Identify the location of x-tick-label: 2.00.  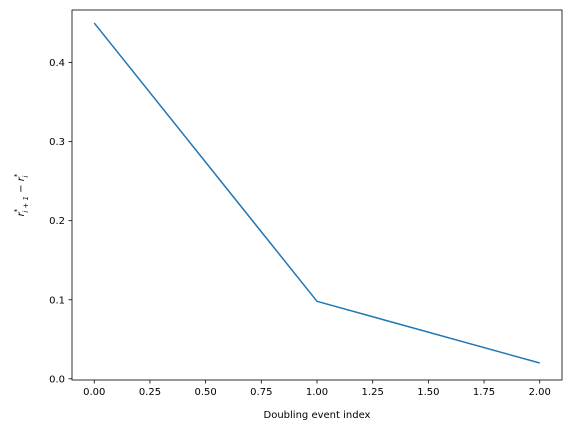
(540, 392).